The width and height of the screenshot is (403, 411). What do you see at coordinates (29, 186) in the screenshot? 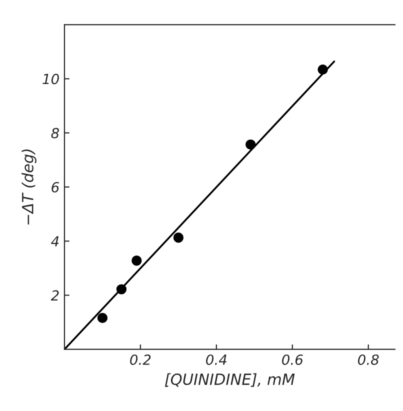
I see `y-axis-title: −ΔT (deg)` at bounding box center [29, 186].